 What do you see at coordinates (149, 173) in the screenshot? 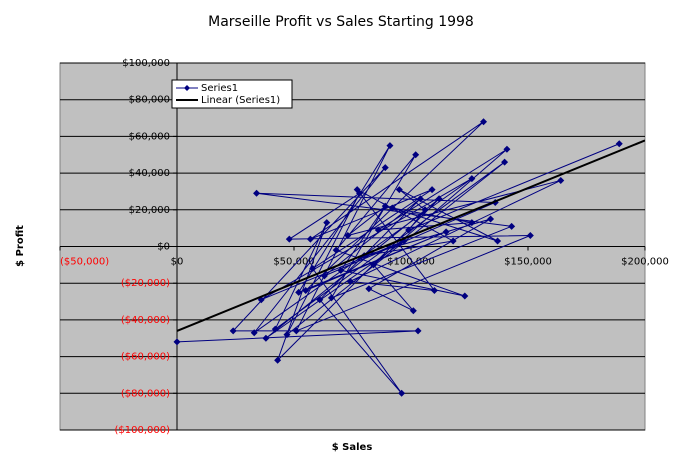
I see `y-tick-label: $40,000` at bounding box center [149, 173].